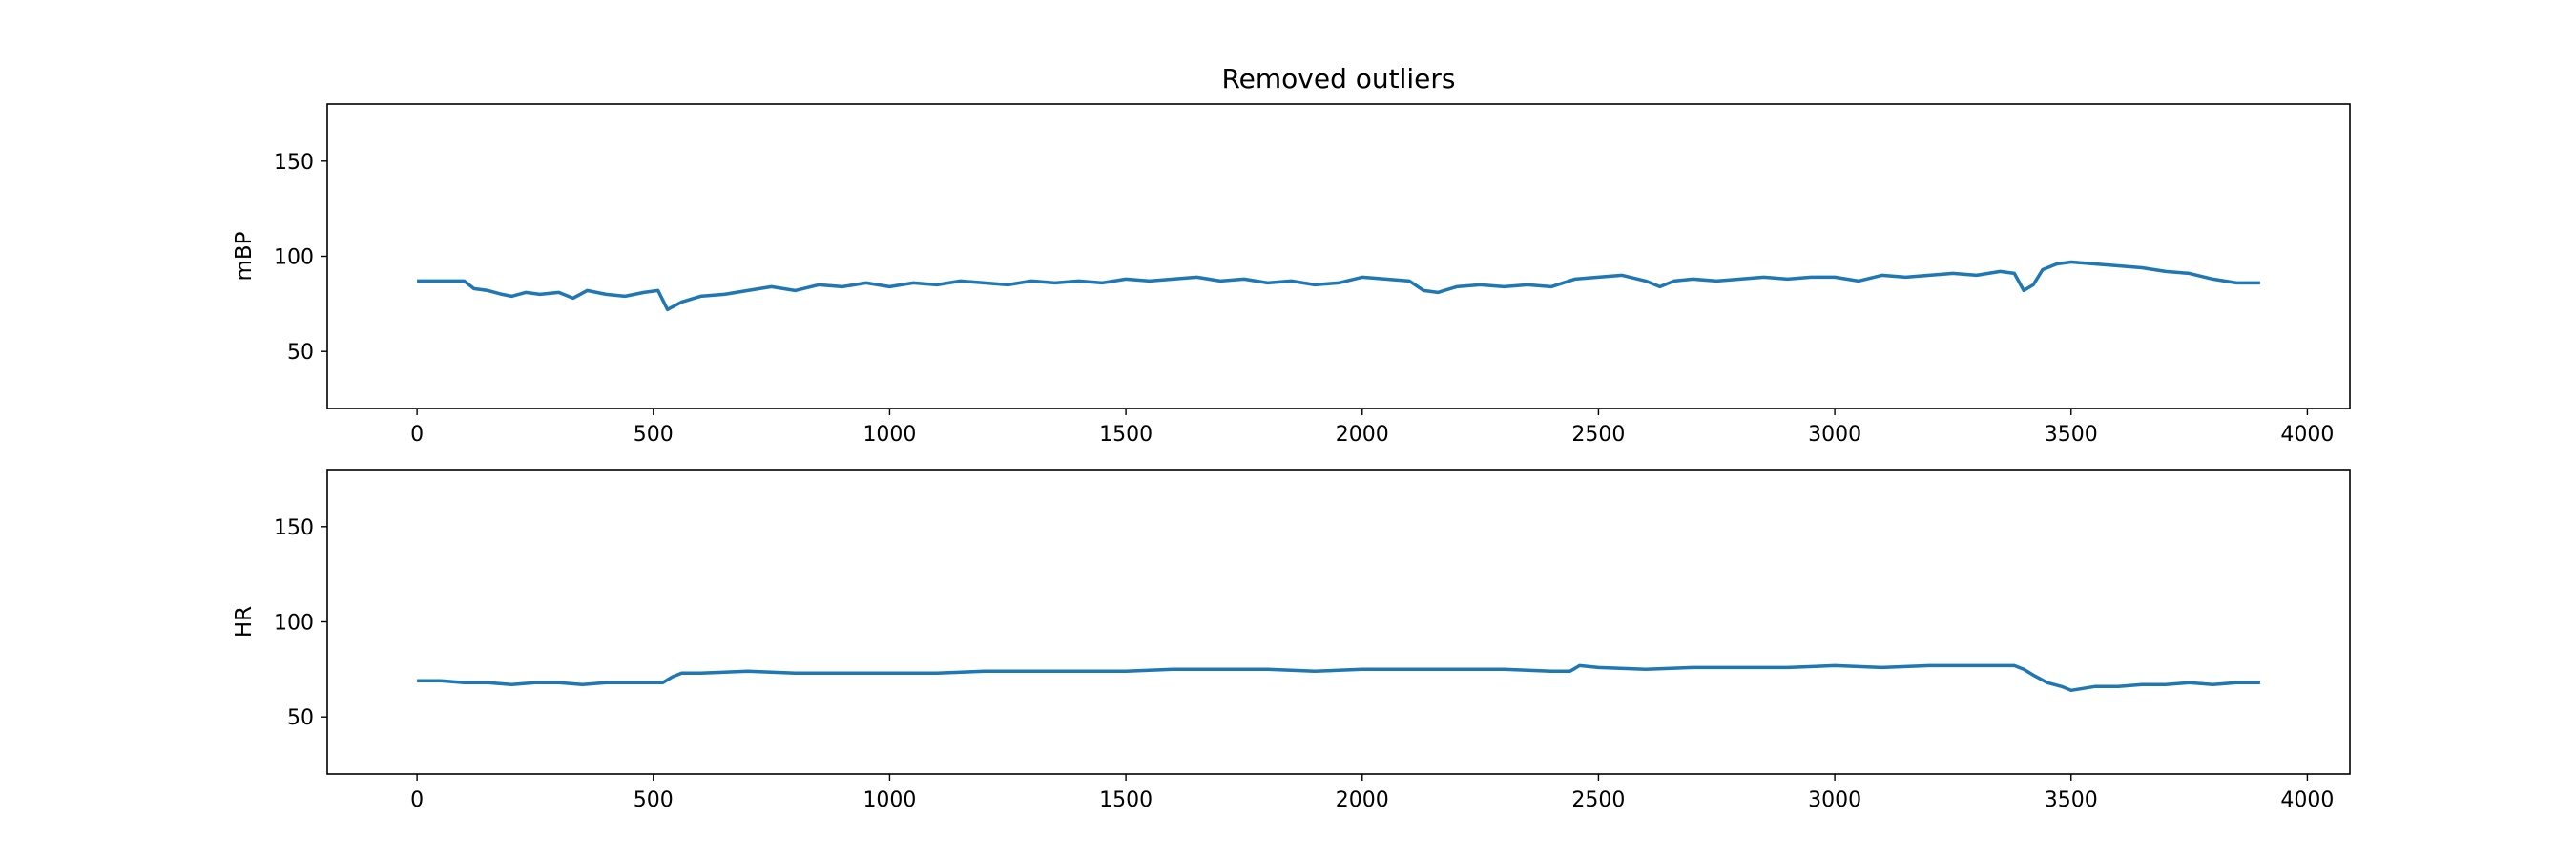  Describe the element at coordinates (1834, 435) in the screenshot. I see `mbp-x-tick-label: 3000` at that location.